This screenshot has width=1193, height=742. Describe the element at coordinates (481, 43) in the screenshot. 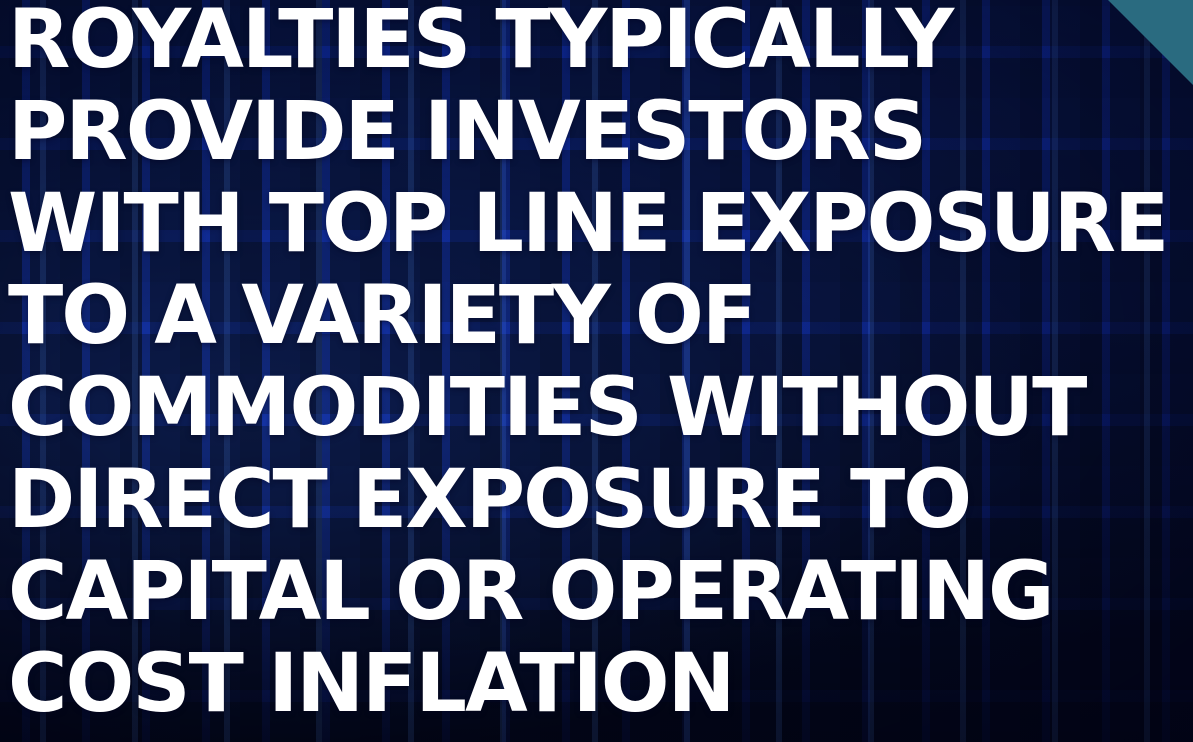

I see `headline-line: ROYALTIES TYPICALLY` at that location.